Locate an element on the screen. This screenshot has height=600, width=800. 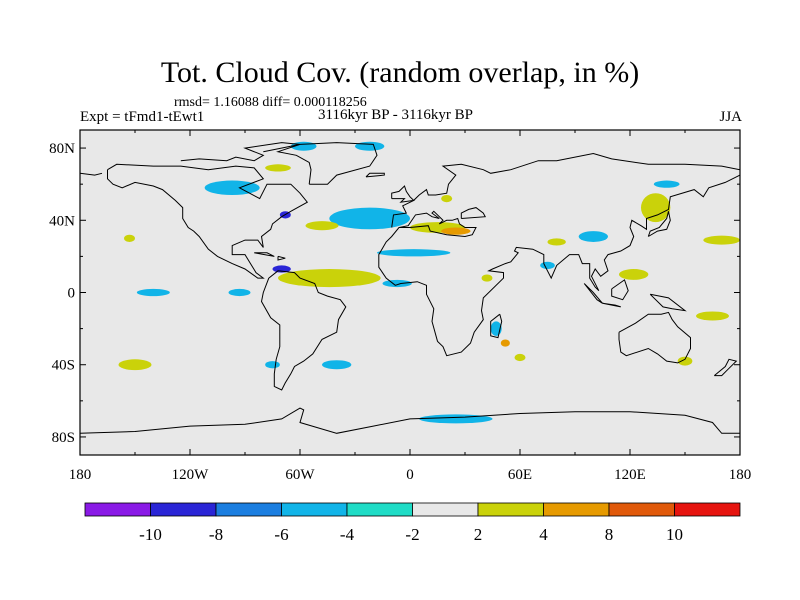
y-tick-label: 80N is located at coordinates (62, 149).